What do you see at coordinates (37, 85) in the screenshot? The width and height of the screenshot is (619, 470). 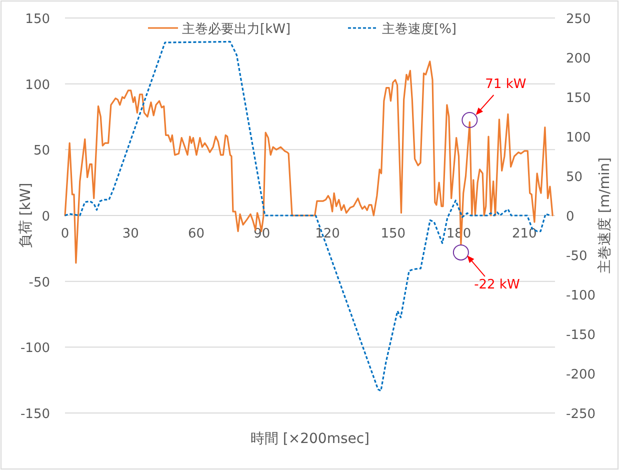 I see `y-tick-label: 100` at bounding box center [37, 85].